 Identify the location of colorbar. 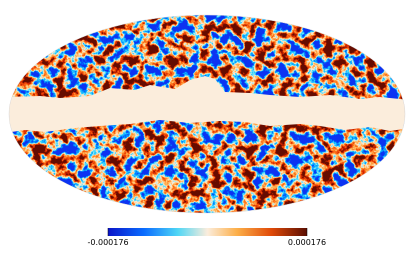
(207, 232).